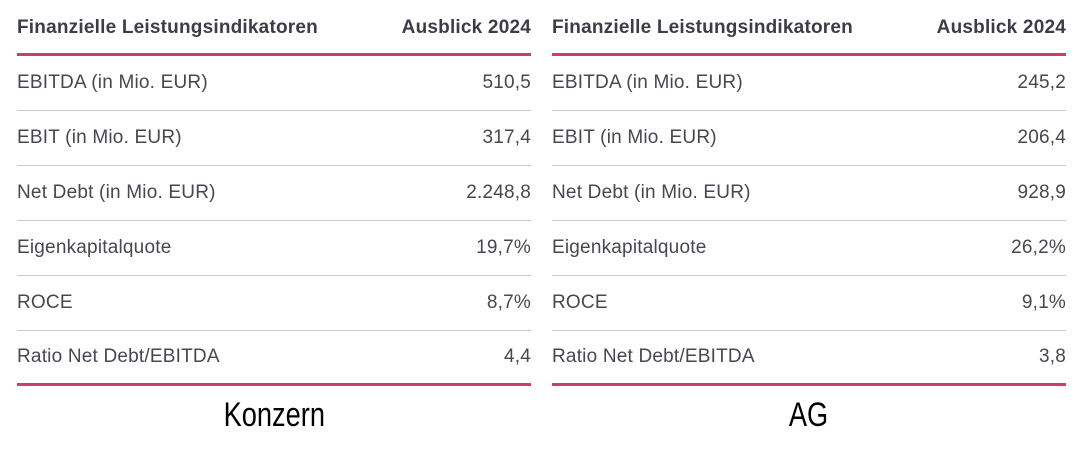 The width and height of the screenshot is (1085, 455). Describe the element at coordinates (1041, 192) in the screenshot. I see `row-value: 928,9` at that location.